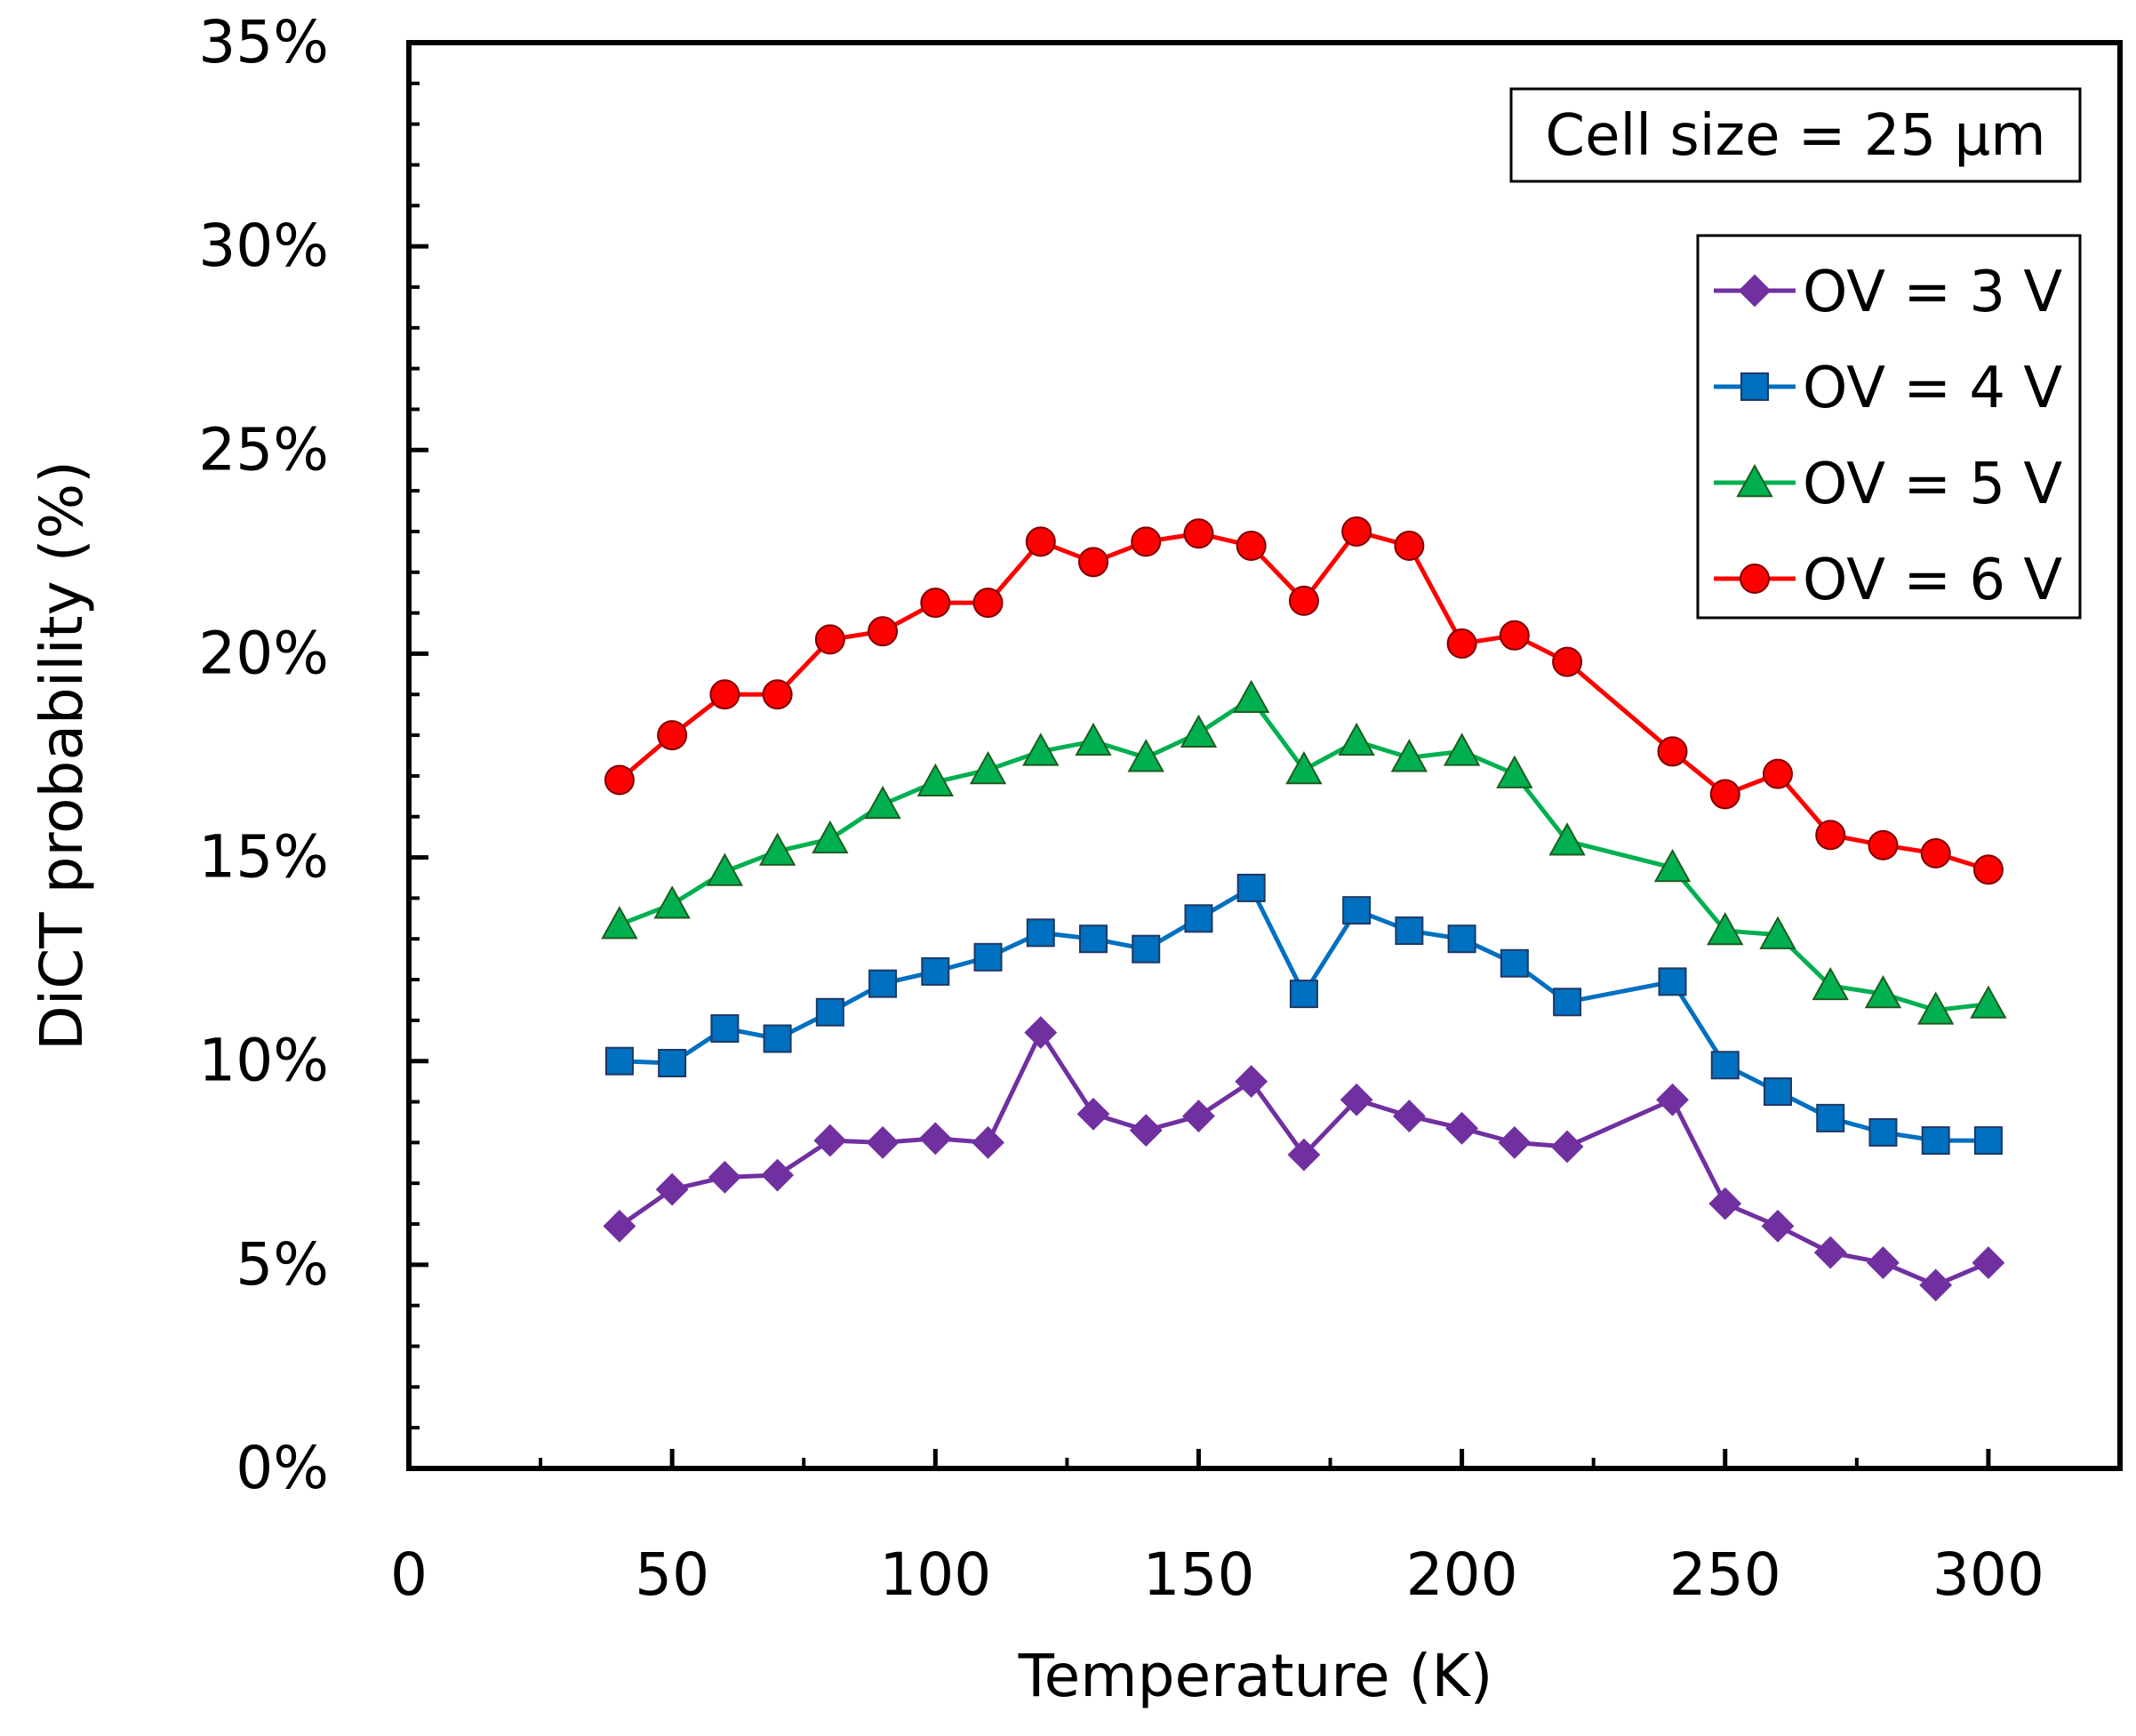 This screenshot has height=1736, width=2136. Describe the element at coordinates (263, 246) in the screenshot. I see `y-tick-label: 30%` at that location.